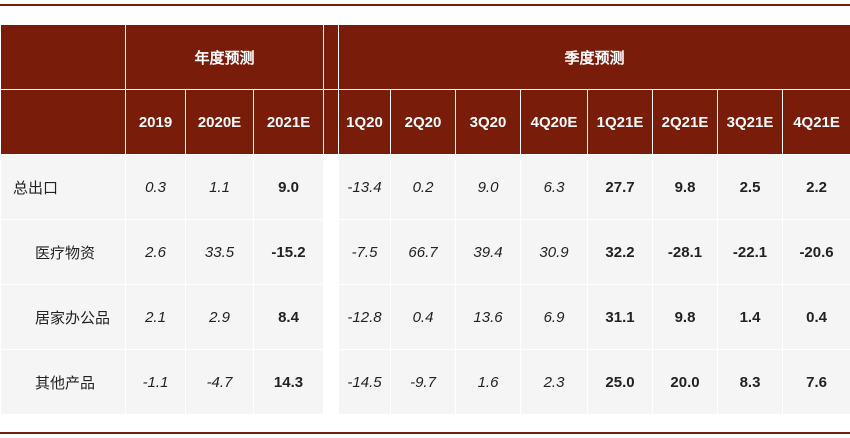 This screenshot has width=850, height=438. What do you see at coordinates (288, 122) in the screenshot?
I see `column-header: 2021E` at bounding box center [288, 122].